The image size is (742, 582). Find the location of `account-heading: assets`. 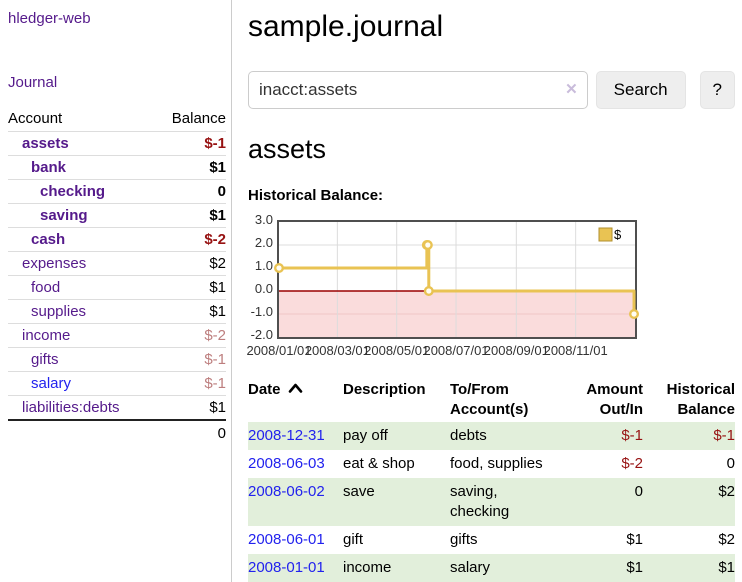

account-heading: assets is located at coordinates (287, 149).